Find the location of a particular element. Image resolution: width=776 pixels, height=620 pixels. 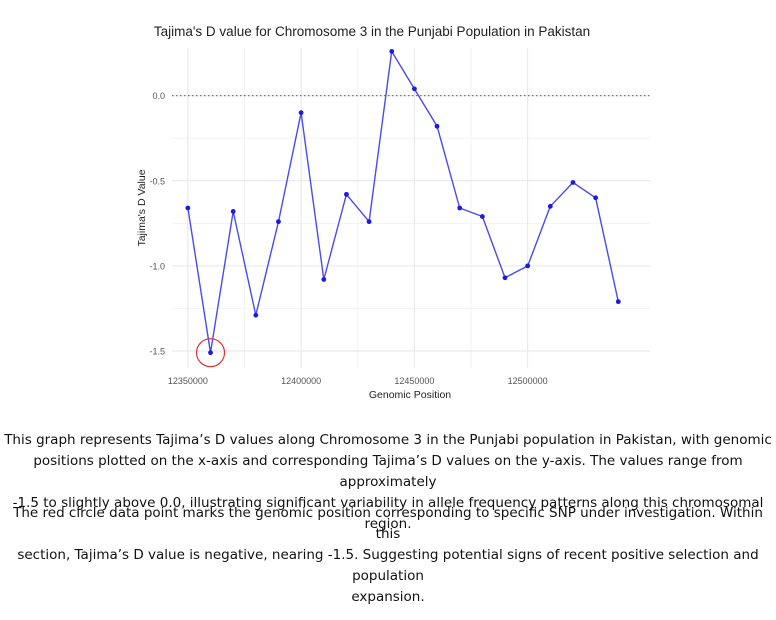

highlight-circle is located at coordinates (210, 353).